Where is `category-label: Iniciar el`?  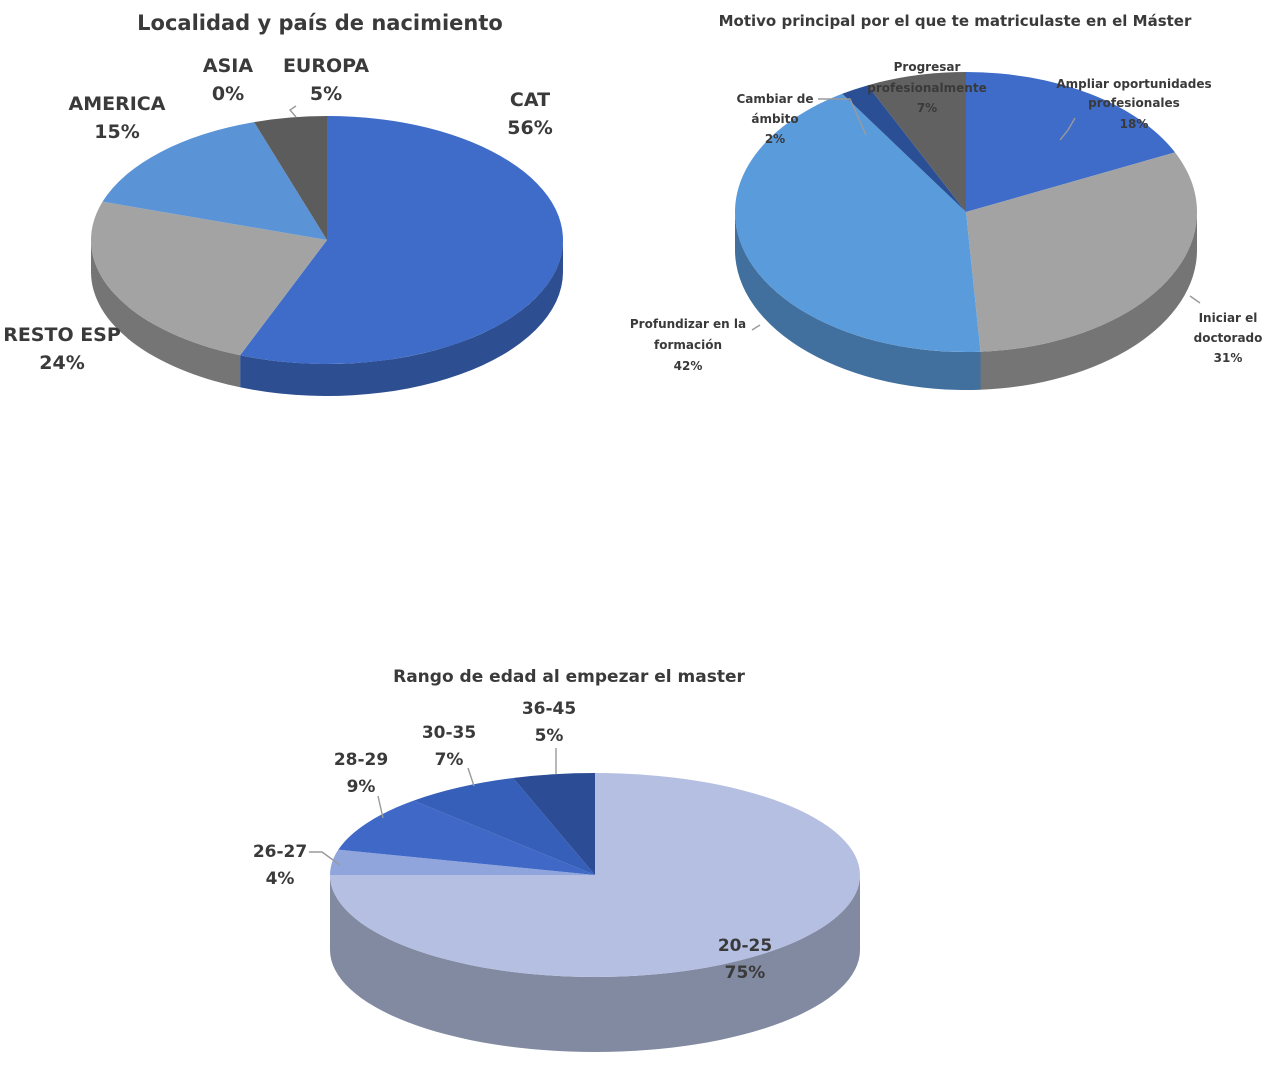 category-label: Iniciar el is located at coordinates (1228, 318).